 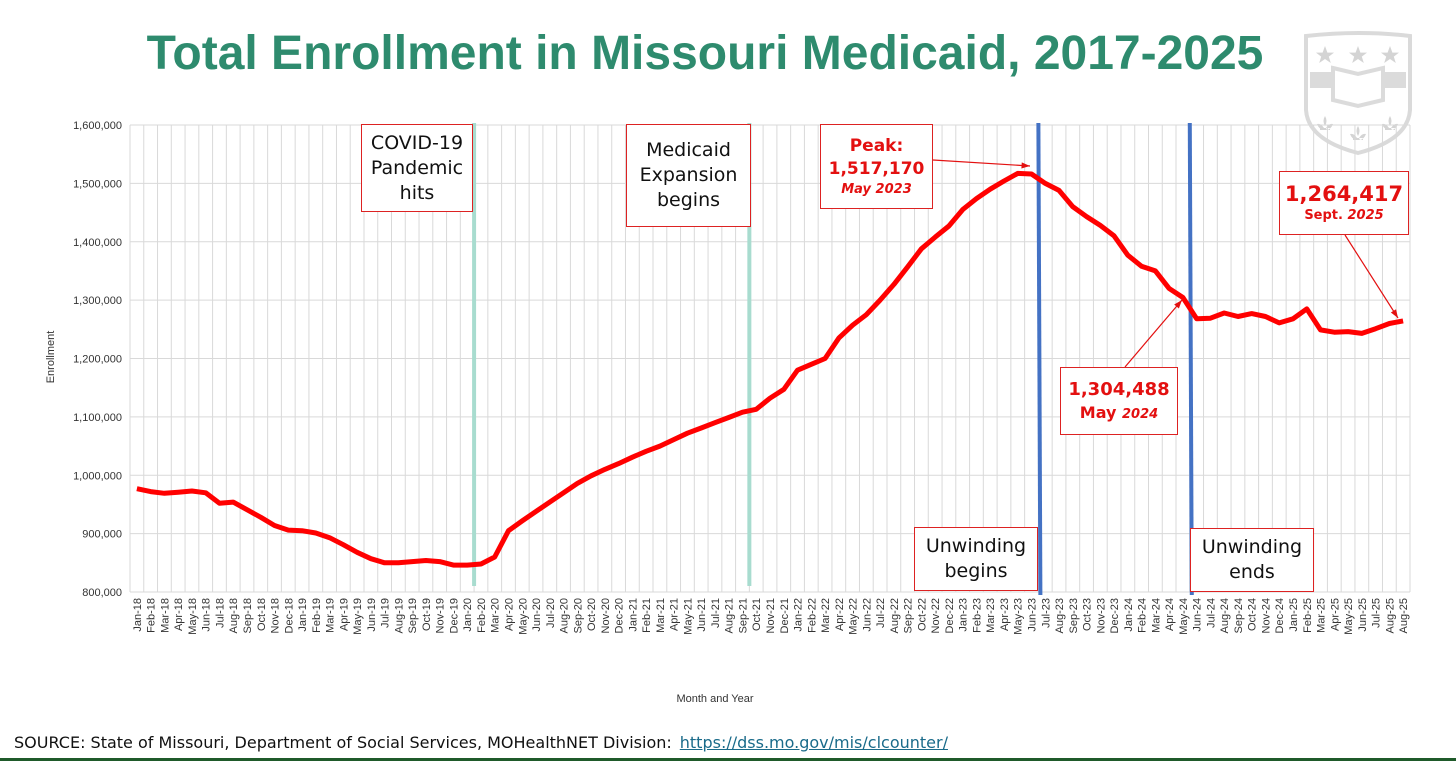 I want to click on latest-annotation: 1,264,417 Sept. 2025, so click(x=1344, y=203).